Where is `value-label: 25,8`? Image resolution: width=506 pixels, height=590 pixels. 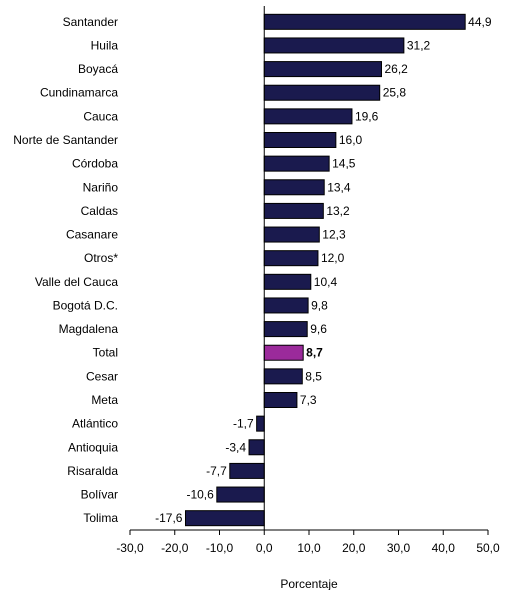
value-label: 25,8 is located at coordinates (395, 93).